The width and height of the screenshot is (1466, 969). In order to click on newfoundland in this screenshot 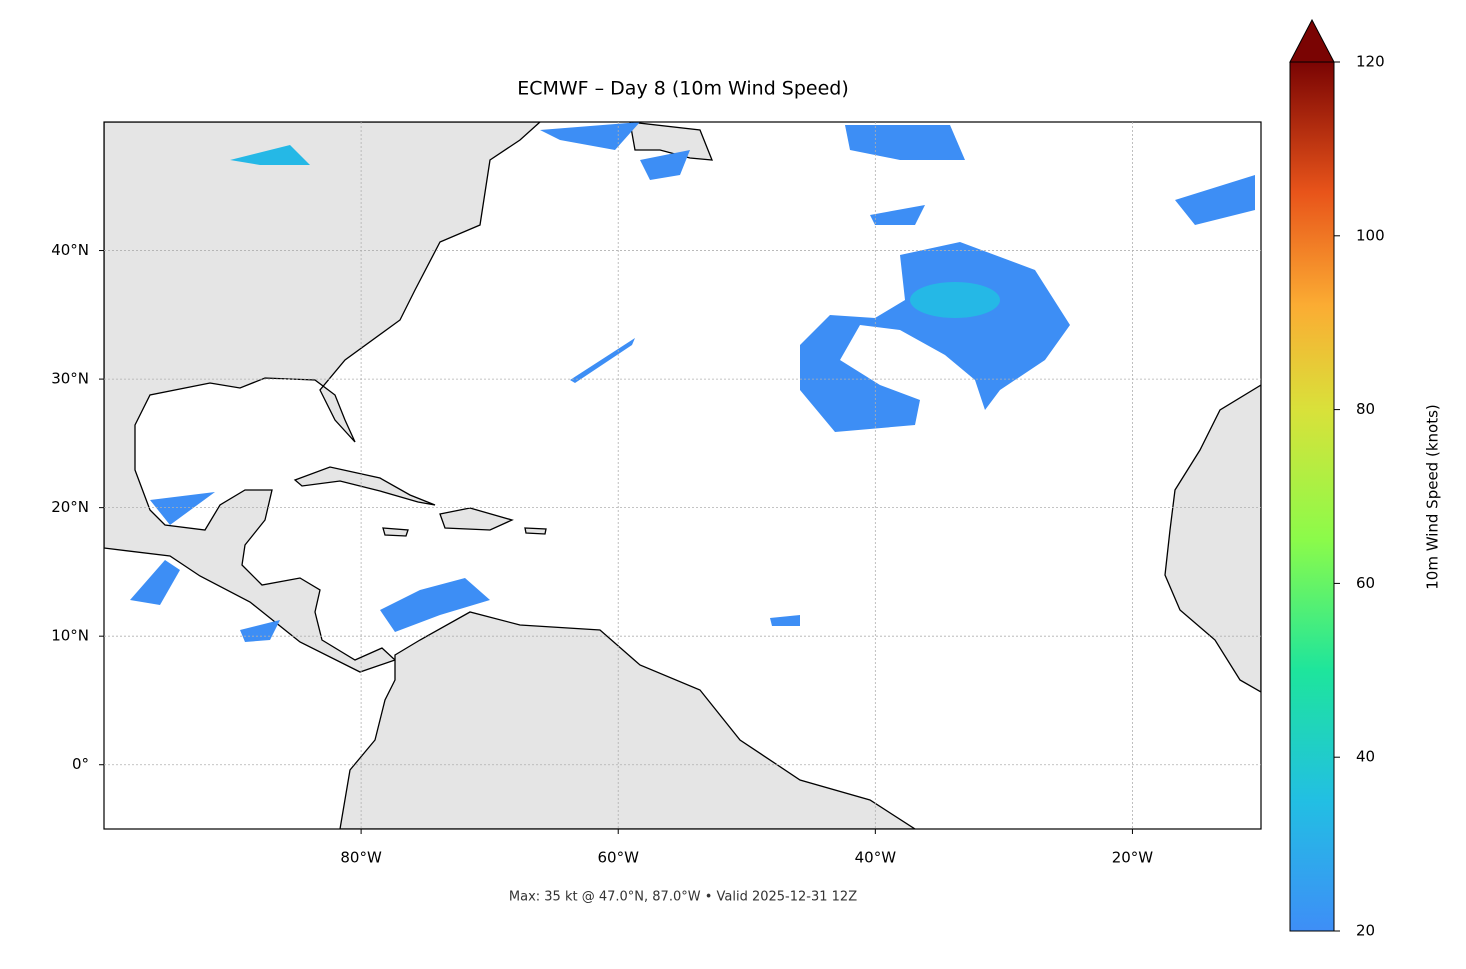, I will do `click(671, 141)`.